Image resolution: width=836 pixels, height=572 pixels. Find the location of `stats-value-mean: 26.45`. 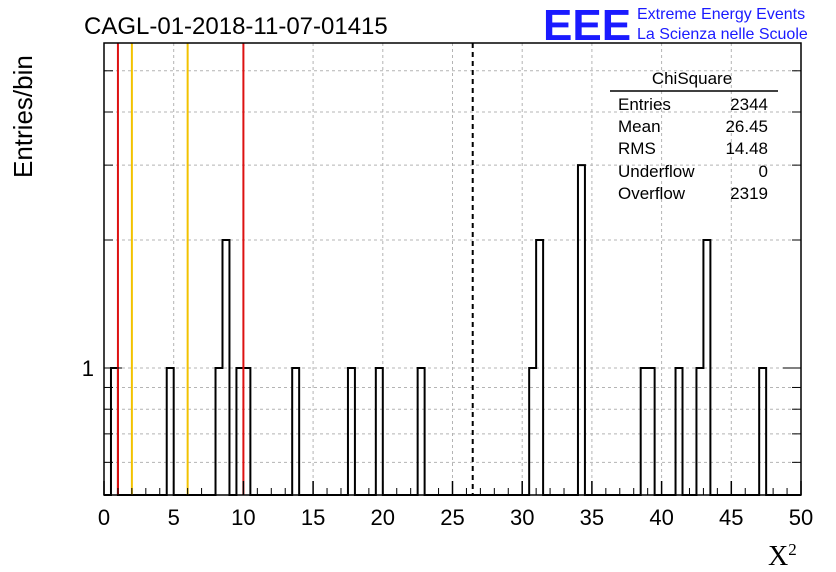

stats-value-mean: 26.45 is located at coordinates (746, 126).